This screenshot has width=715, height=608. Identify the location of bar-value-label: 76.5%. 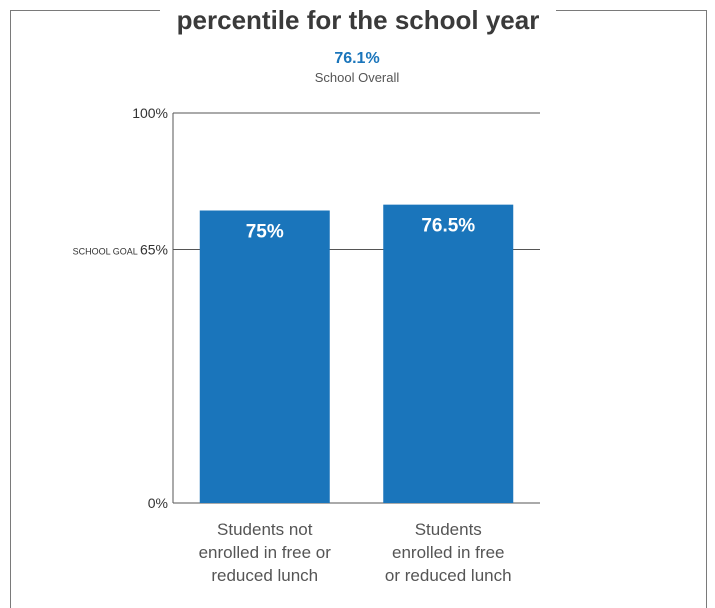
(448, 226).